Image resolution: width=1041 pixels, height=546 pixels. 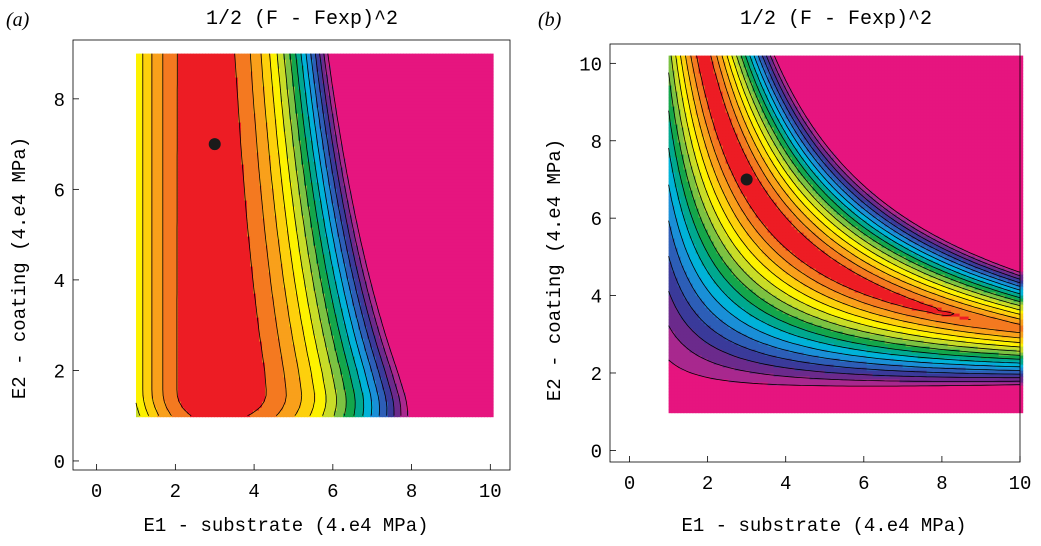 What do you see at coordinates (302, 19) in the screenshot?
I see `panel-a-title: 1/2 (F - Fexp)^2` at bounding box center [302, 19].